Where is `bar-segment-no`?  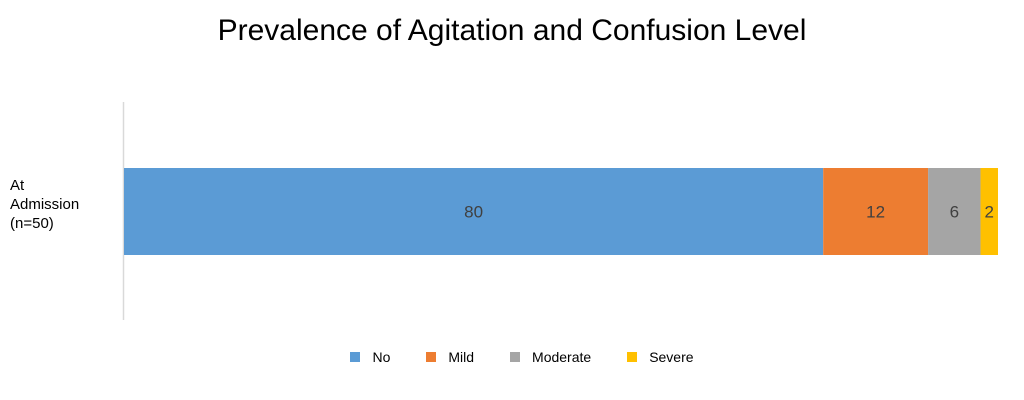 bar-segment-no is located at coordinates (474, 211).